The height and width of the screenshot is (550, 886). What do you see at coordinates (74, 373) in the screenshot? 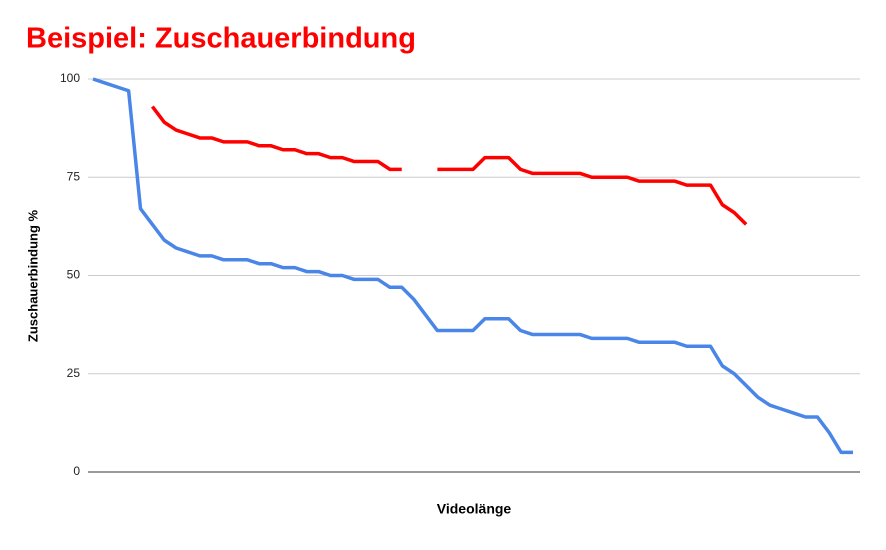
I see `y-tick-label: 25` at bounding box center [74, 373].